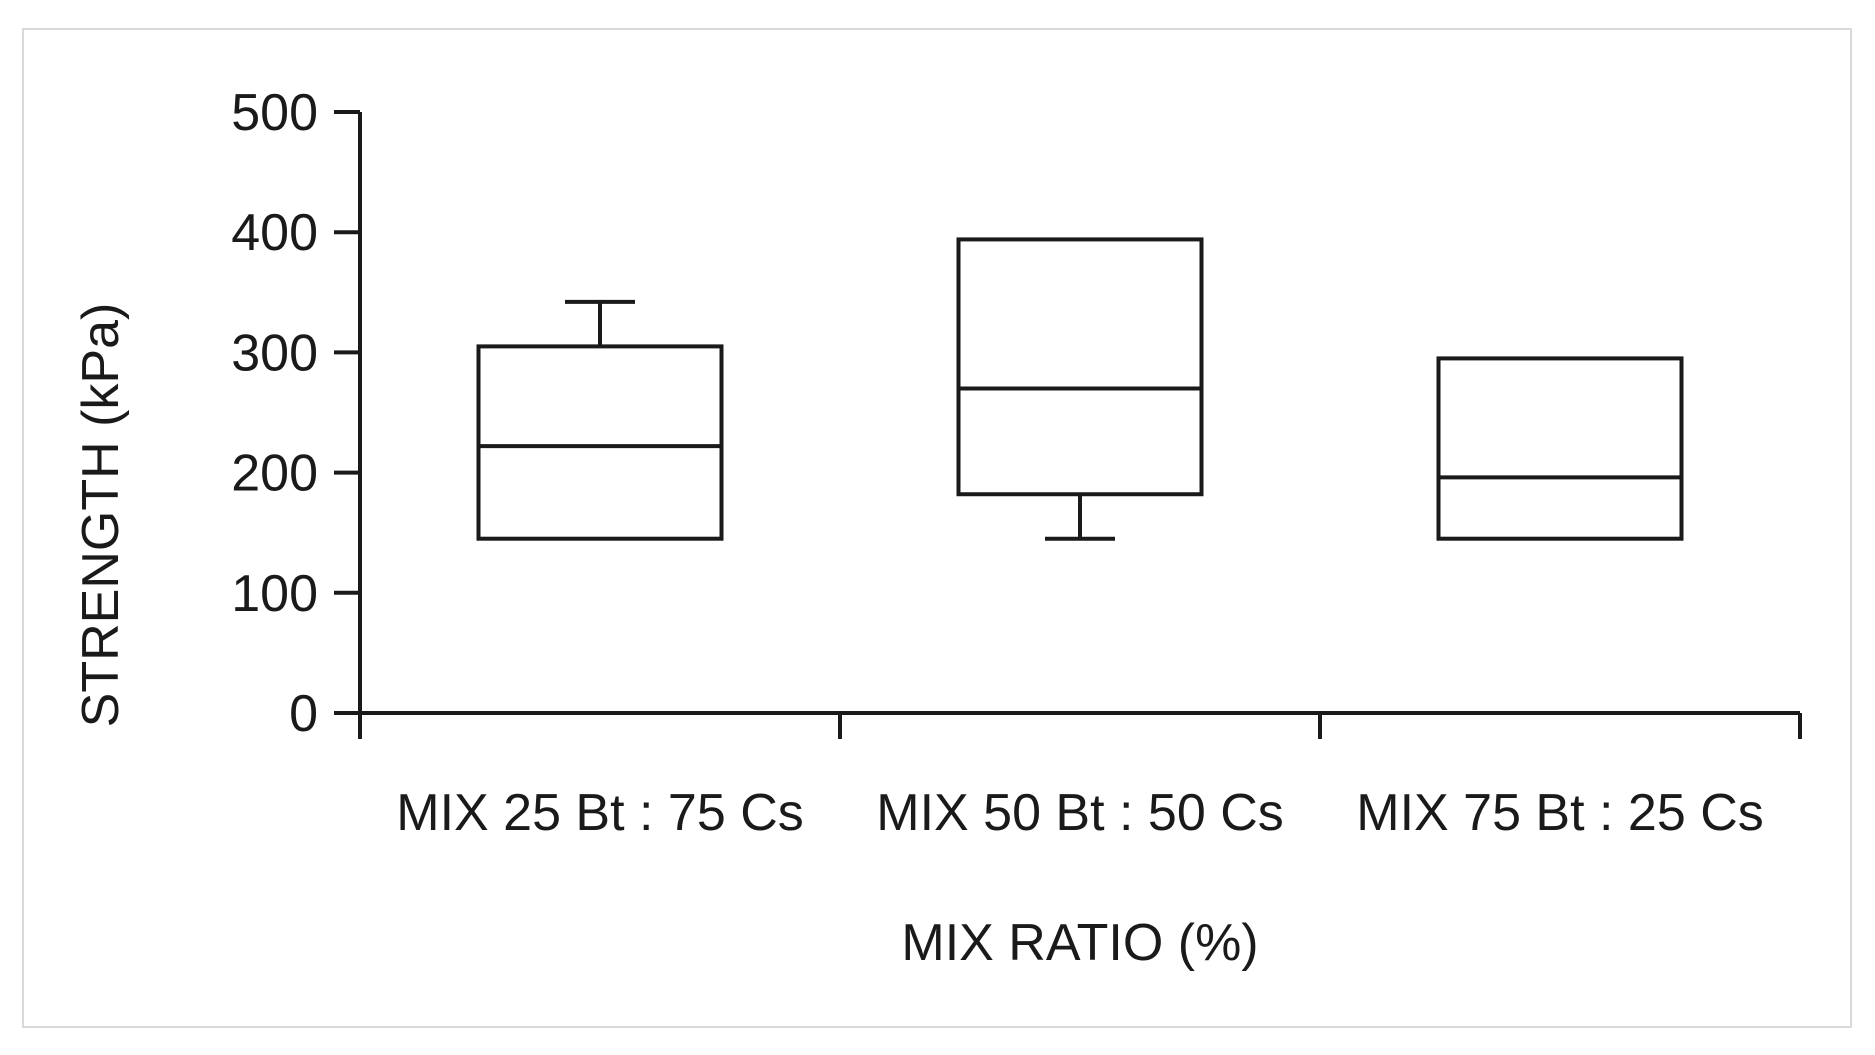 The width and height of the screenshot is (1875, 1055). Describe the element at coordinates (274, 233) in the screenshot. I see `y-tick-label: 400` at that location.